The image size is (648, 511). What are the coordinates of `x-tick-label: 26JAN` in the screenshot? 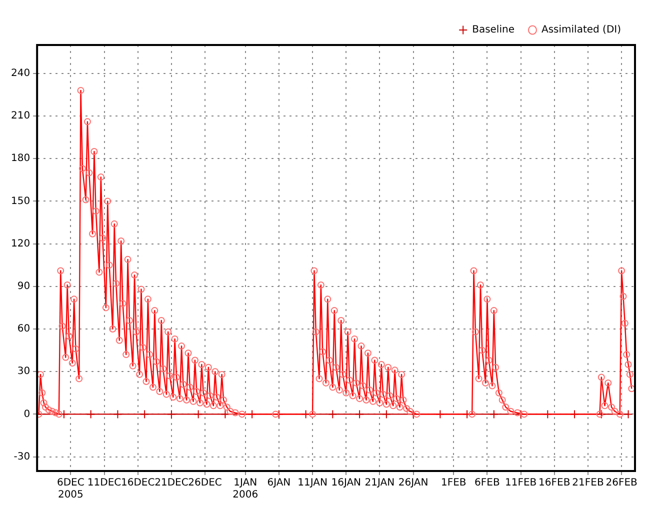 It's located at (413, 483).